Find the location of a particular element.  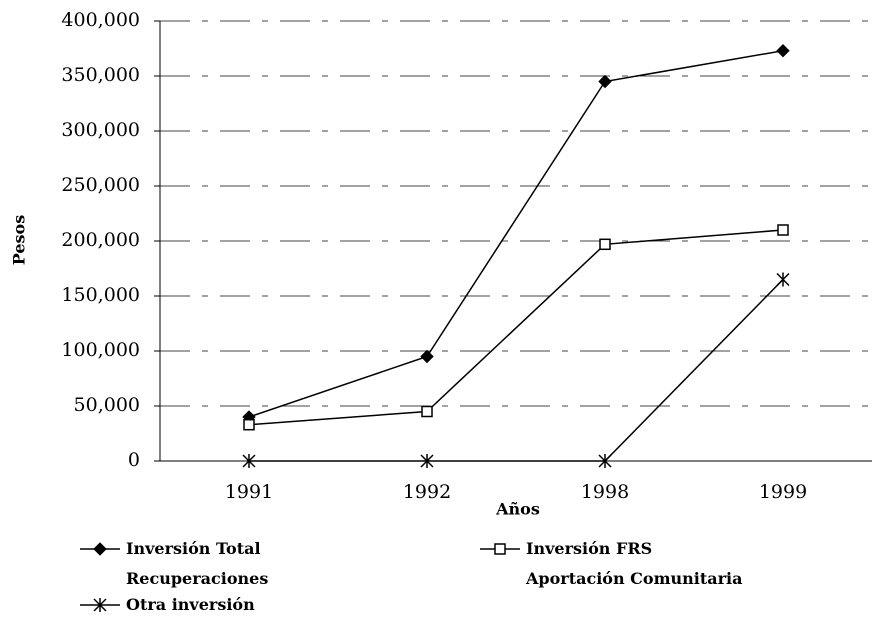

x-tick-label: 1992 is located at coordinates (427, 492).